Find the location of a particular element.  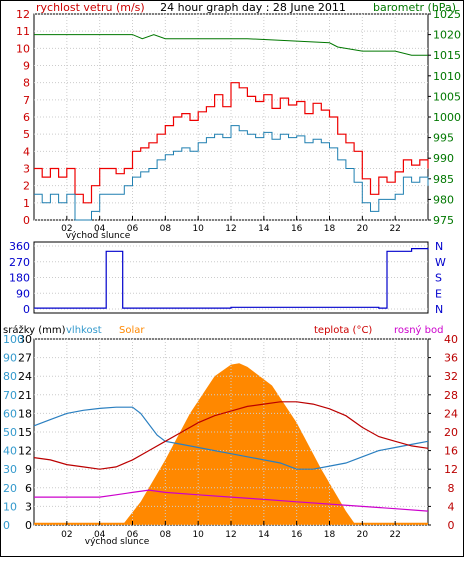

panel1-left-tick-label: 3 is located at coordinates (26, 169).